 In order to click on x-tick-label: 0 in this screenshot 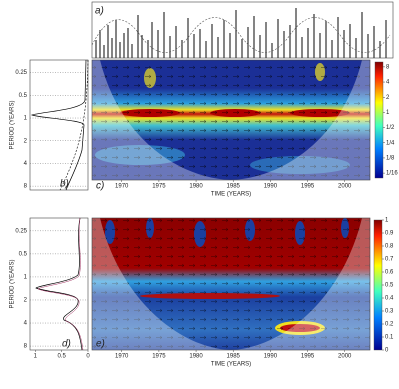, I will do `click(88, 357)`.